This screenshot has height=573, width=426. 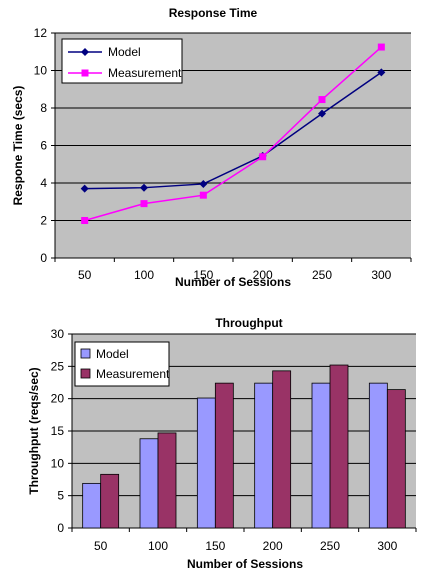 I want to click on y-tick-label: 4, so click(x=43, y=183).